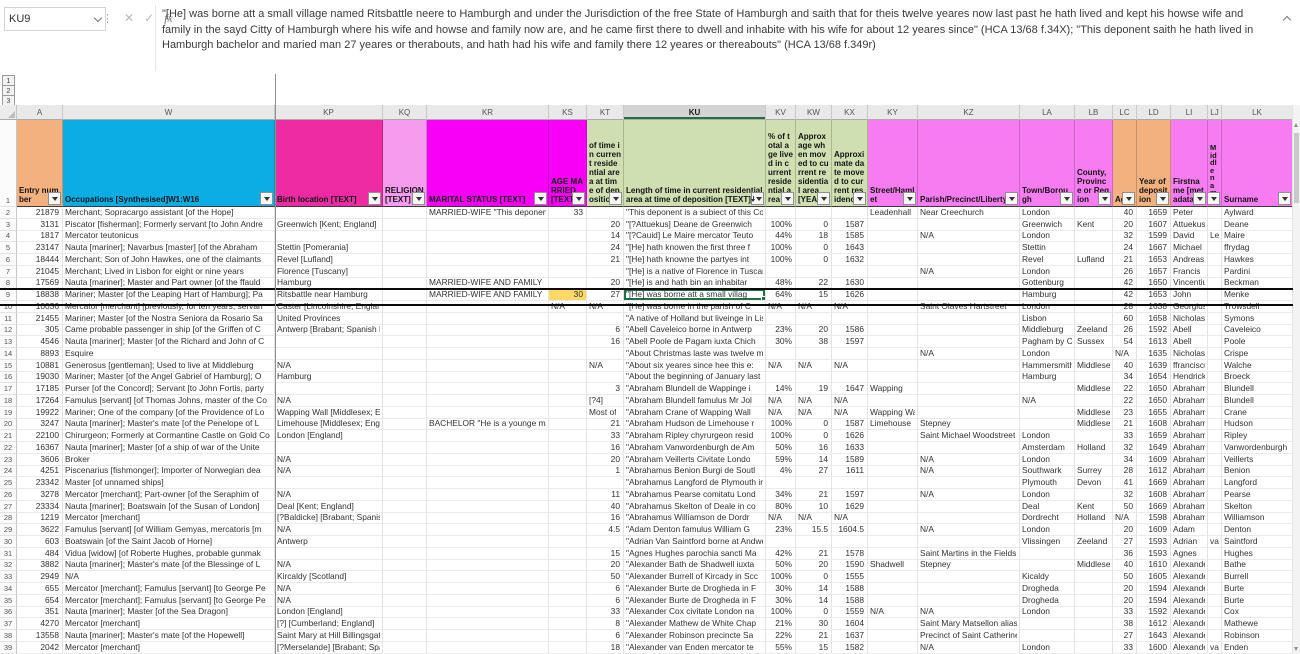  Describe the element at coordinates (695, 424) in the screenshot. I see `cell: "Abraham Hudson de Limehouse r` at that location.